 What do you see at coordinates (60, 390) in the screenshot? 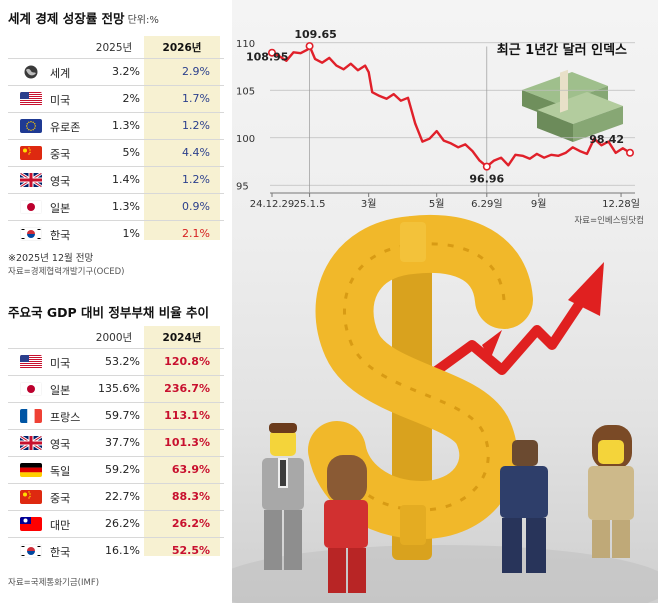
I see `debt-country: 일본` at bounding box center [60, 390].